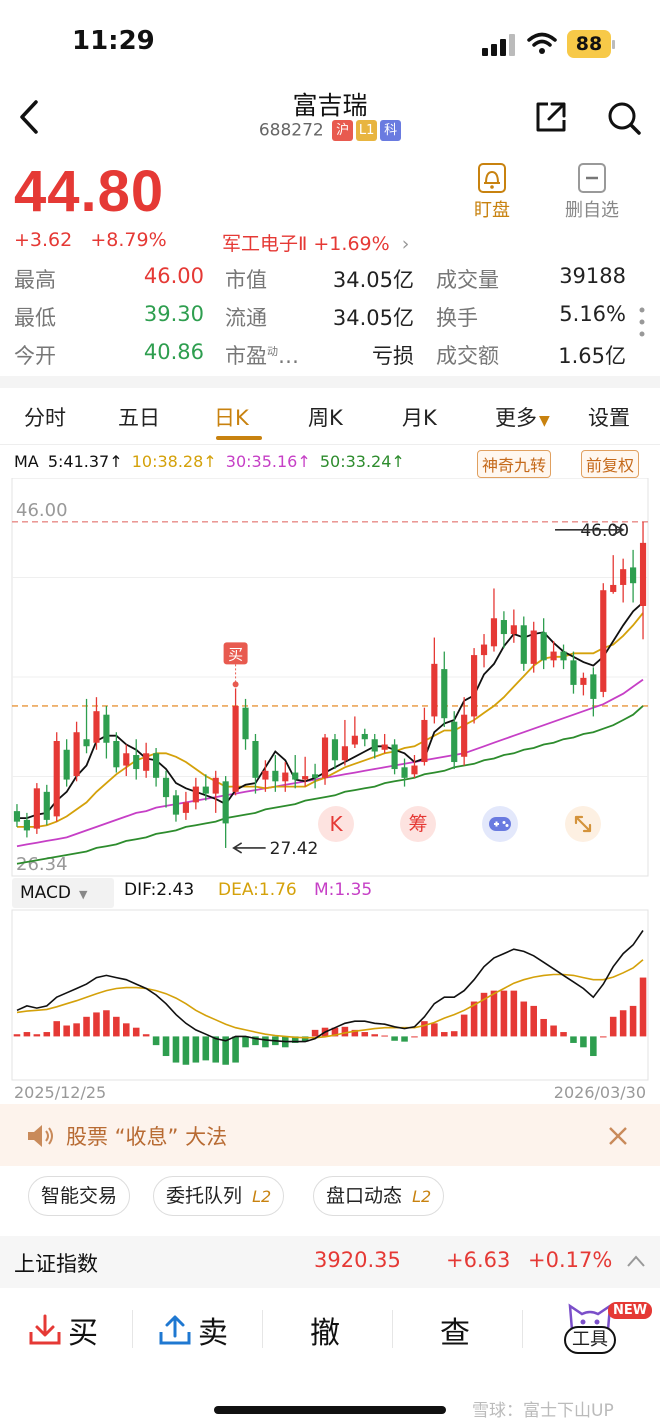 This screenshot has height=1428, width=660. Describe the element at coordinates (590, 1329) in the screenshot. I see `tools-button: 工具` at that location.